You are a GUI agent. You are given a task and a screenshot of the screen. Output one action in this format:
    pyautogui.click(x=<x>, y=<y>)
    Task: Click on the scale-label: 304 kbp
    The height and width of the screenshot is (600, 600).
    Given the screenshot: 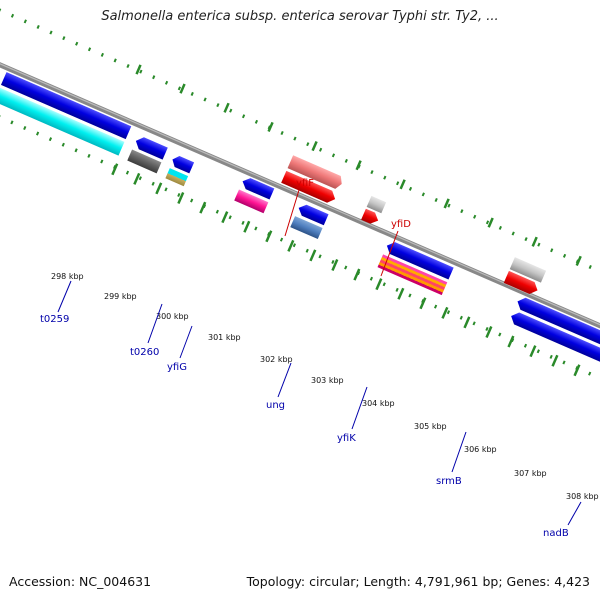 What is the action you would take?
    pyautogui.click(x=378, y=403)
    